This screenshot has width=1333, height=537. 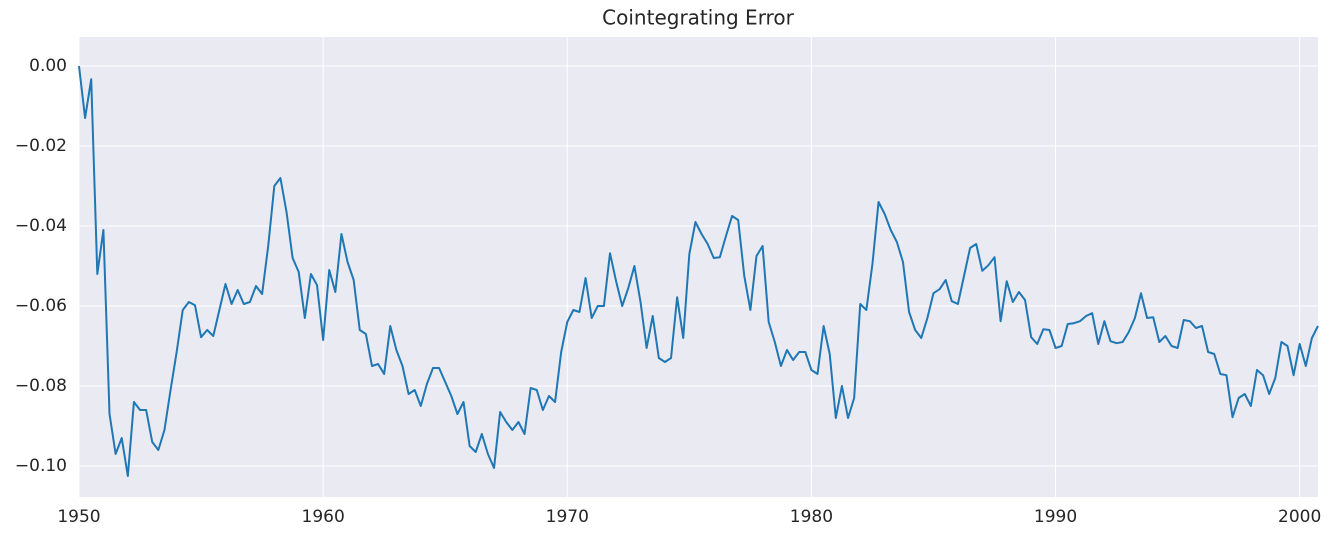 What do you see at coordinates (811, 517) in the screenshot?
I see `x-tick-label: 1980` at bounding box center [811, 517].